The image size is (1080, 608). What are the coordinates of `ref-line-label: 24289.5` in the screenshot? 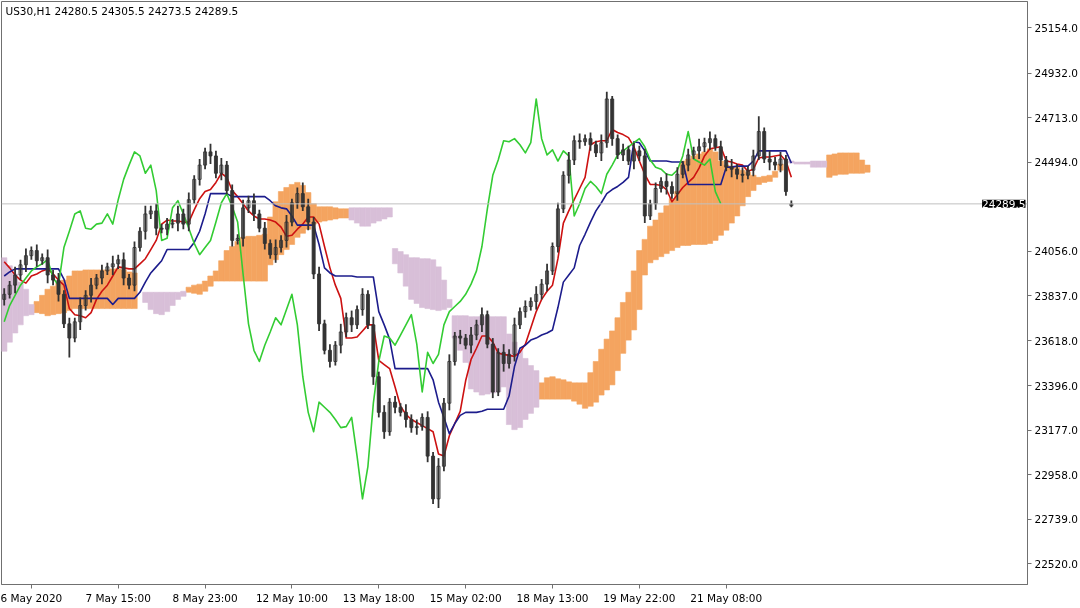 It's located at (1004, 203).